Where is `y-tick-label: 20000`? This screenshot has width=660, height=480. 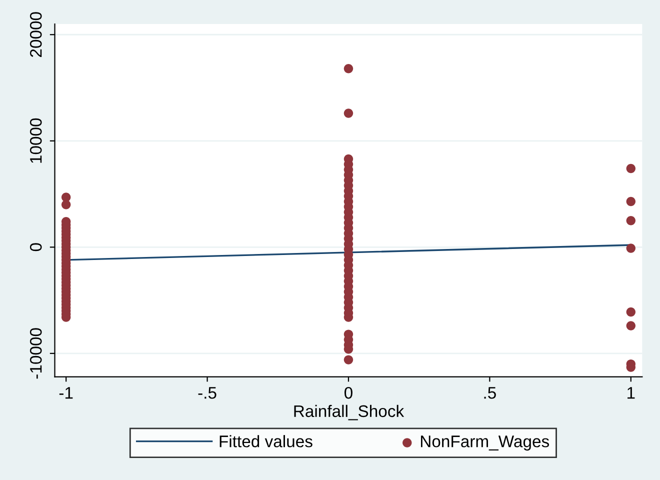 y-tick-label: 20000 is located at coordinates (36, 34).